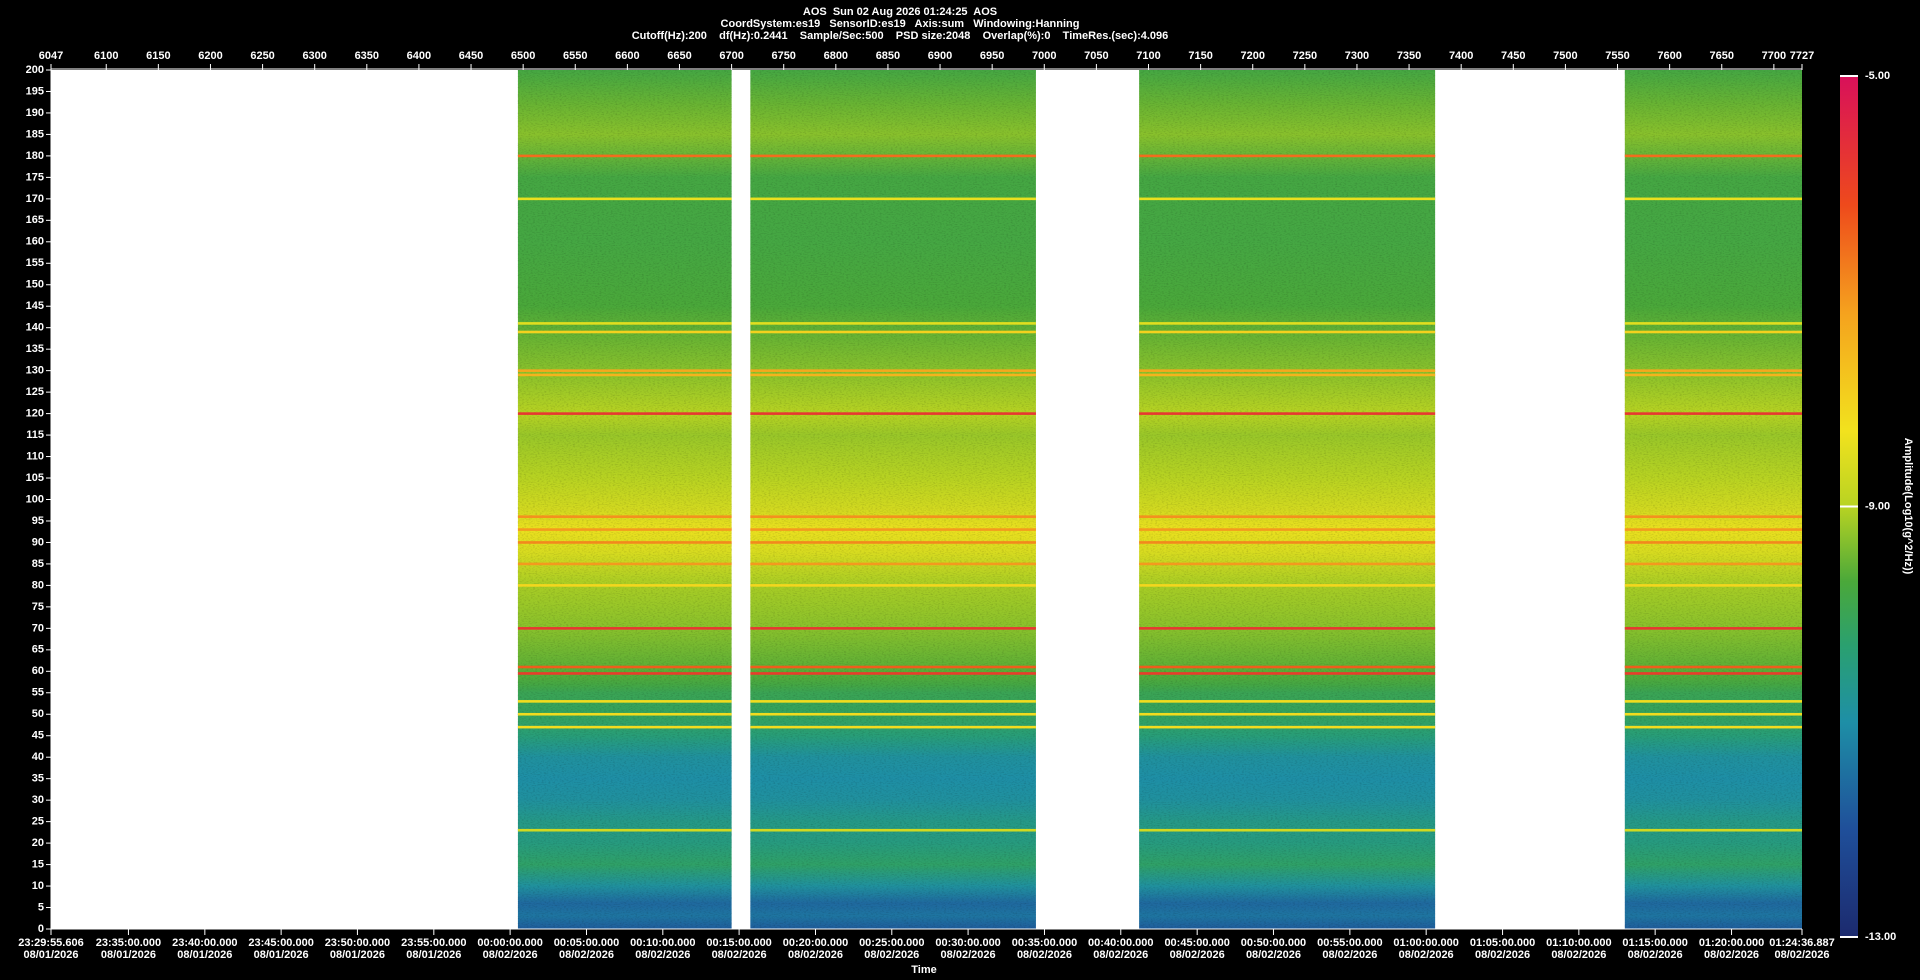 Image resolution: width=1920 pixels, height=980 pixels. What do you see at coordinates (35, 199) in the screenshot?
I see `y-tick-label: 170` at bounding box center [35, 199].